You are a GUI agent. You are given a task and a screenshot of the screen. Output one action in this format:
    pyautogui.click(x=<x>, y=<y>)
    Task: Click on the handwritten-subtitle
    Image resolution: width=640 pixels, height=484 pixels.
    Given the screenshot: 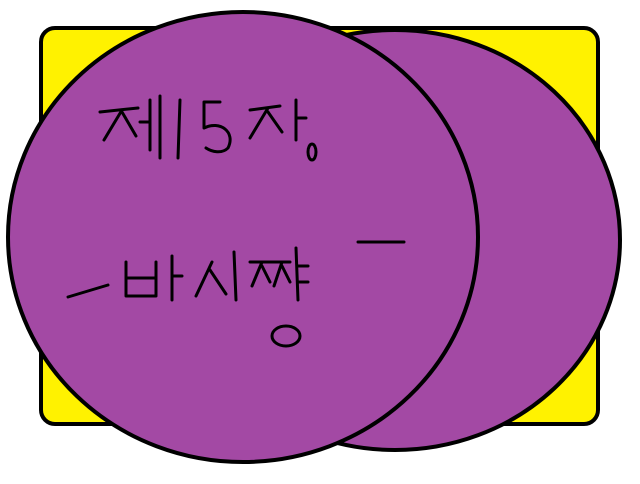 What is the action you would take?
    pyautogui.click(x=236, y=294)
    